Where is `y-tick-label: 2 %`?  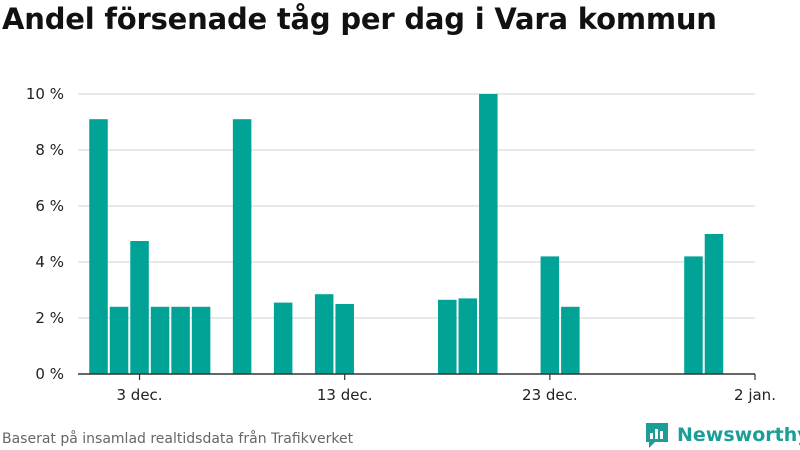 y-tick-label: 2 % is located at coordinates (49, 318).